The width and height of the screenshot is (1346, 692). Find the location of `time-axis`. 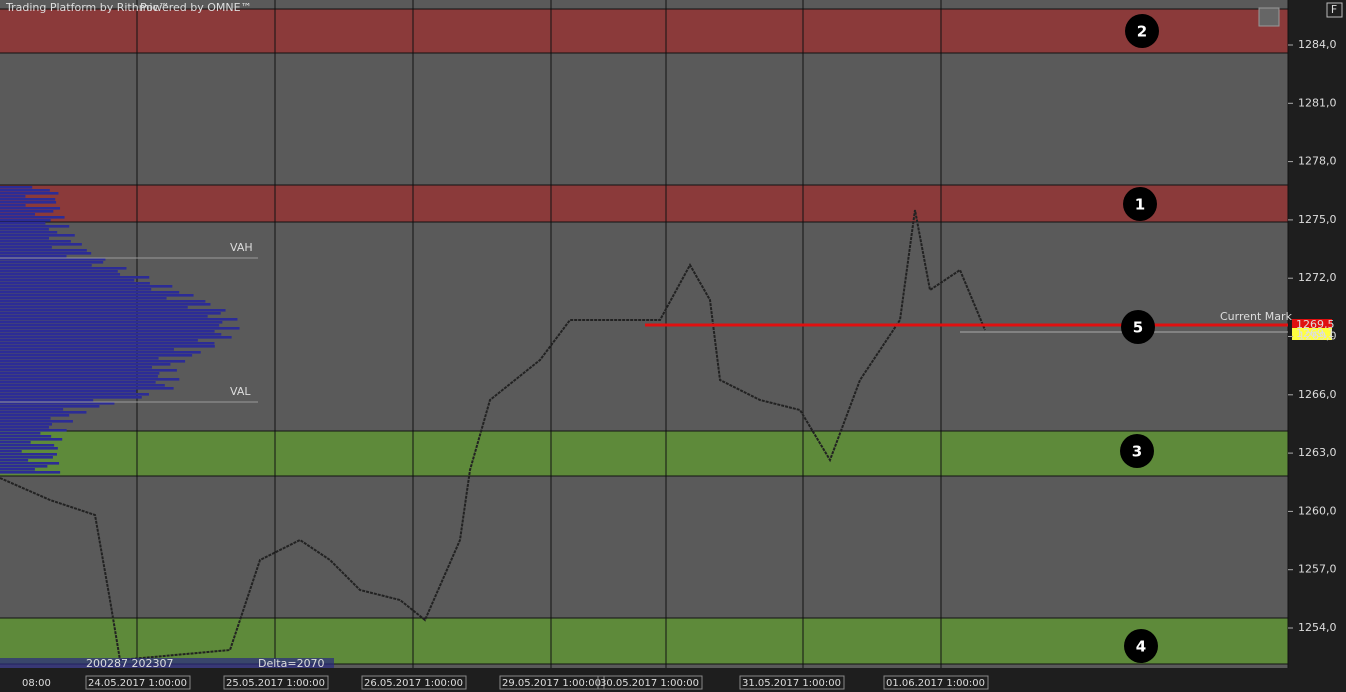

time-axis is located at coordinates (644, 680).